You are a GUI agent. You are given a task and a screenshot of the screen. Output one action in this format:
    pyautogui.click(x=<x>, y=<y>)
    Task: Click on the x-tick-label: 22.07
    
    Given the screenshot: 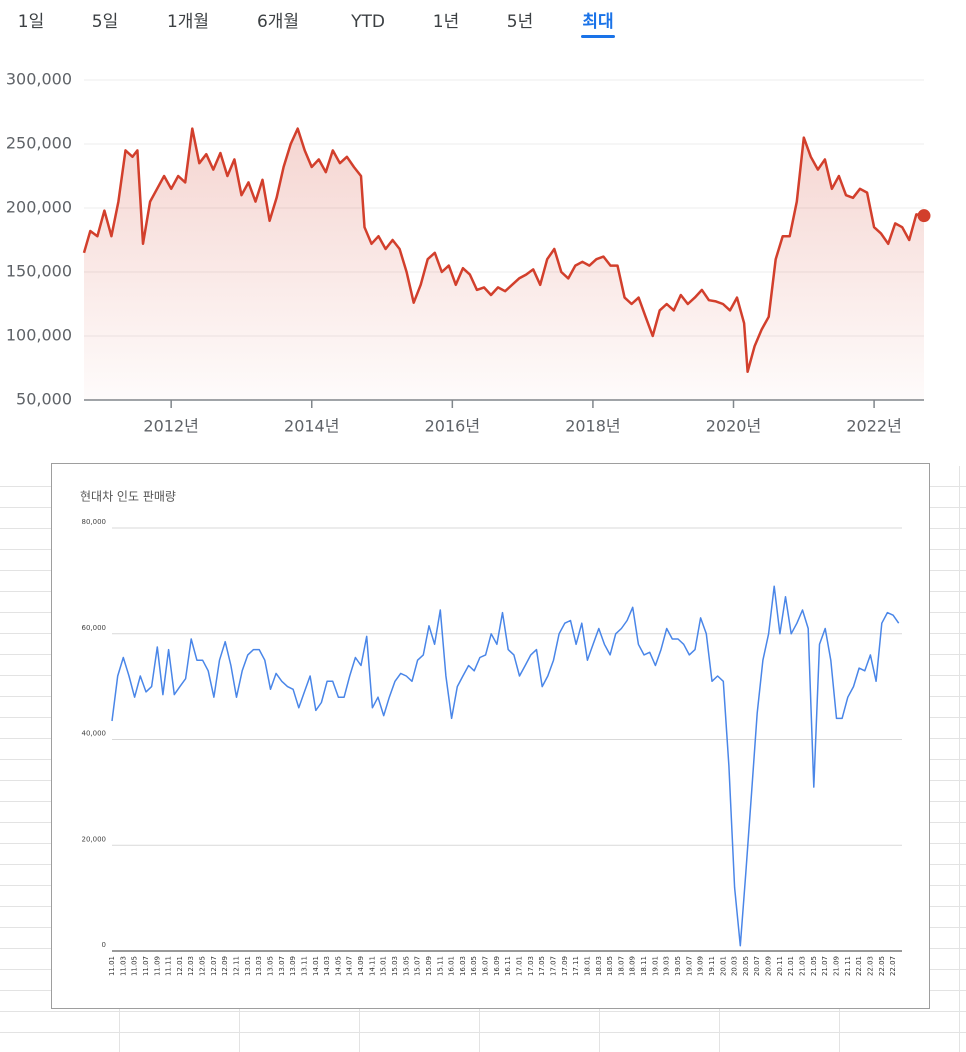 What is the action you would take?
    pyautogui.click(x=893, y=966)
    